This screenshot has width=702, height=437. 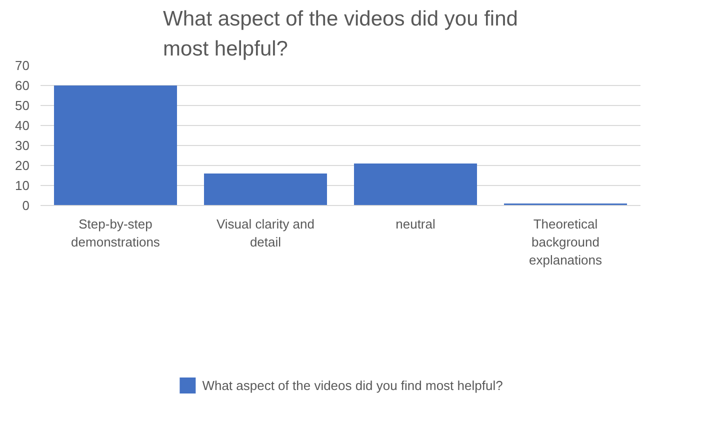 What do you see at coordinates (22, 85) in the screenshot?
I see `y-tick-label: 60` at bounding box center [22, 85].